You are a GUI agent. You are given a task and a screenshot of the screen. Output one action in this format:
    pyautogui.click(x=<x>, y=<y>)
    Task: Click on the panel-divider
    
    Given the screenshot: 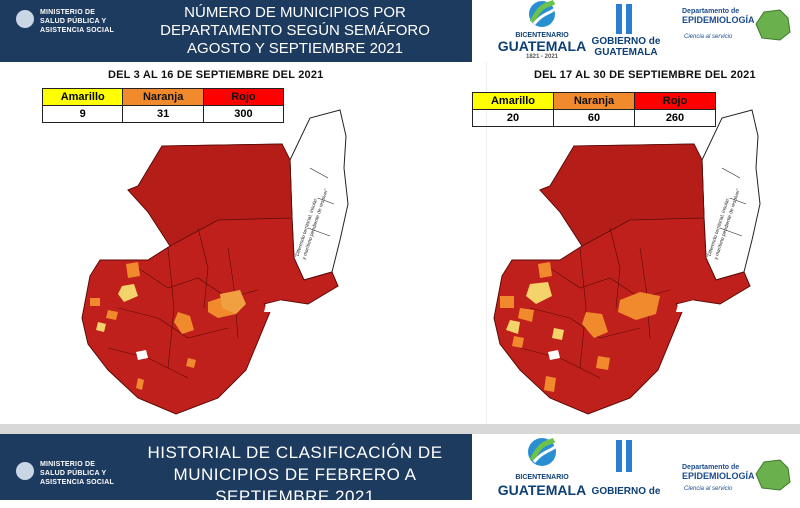 What is the action you would take?
    pyautogui.click(x=486, y=243)
    